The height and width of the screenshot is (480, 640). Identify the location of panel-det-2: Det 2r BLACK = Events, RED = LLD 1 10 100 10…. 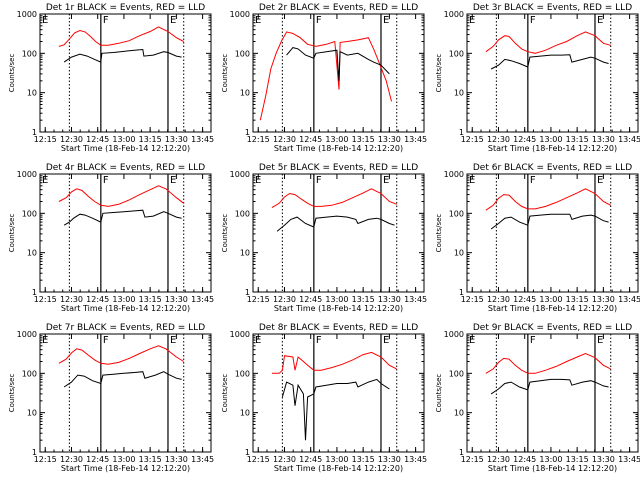
(324, 78).